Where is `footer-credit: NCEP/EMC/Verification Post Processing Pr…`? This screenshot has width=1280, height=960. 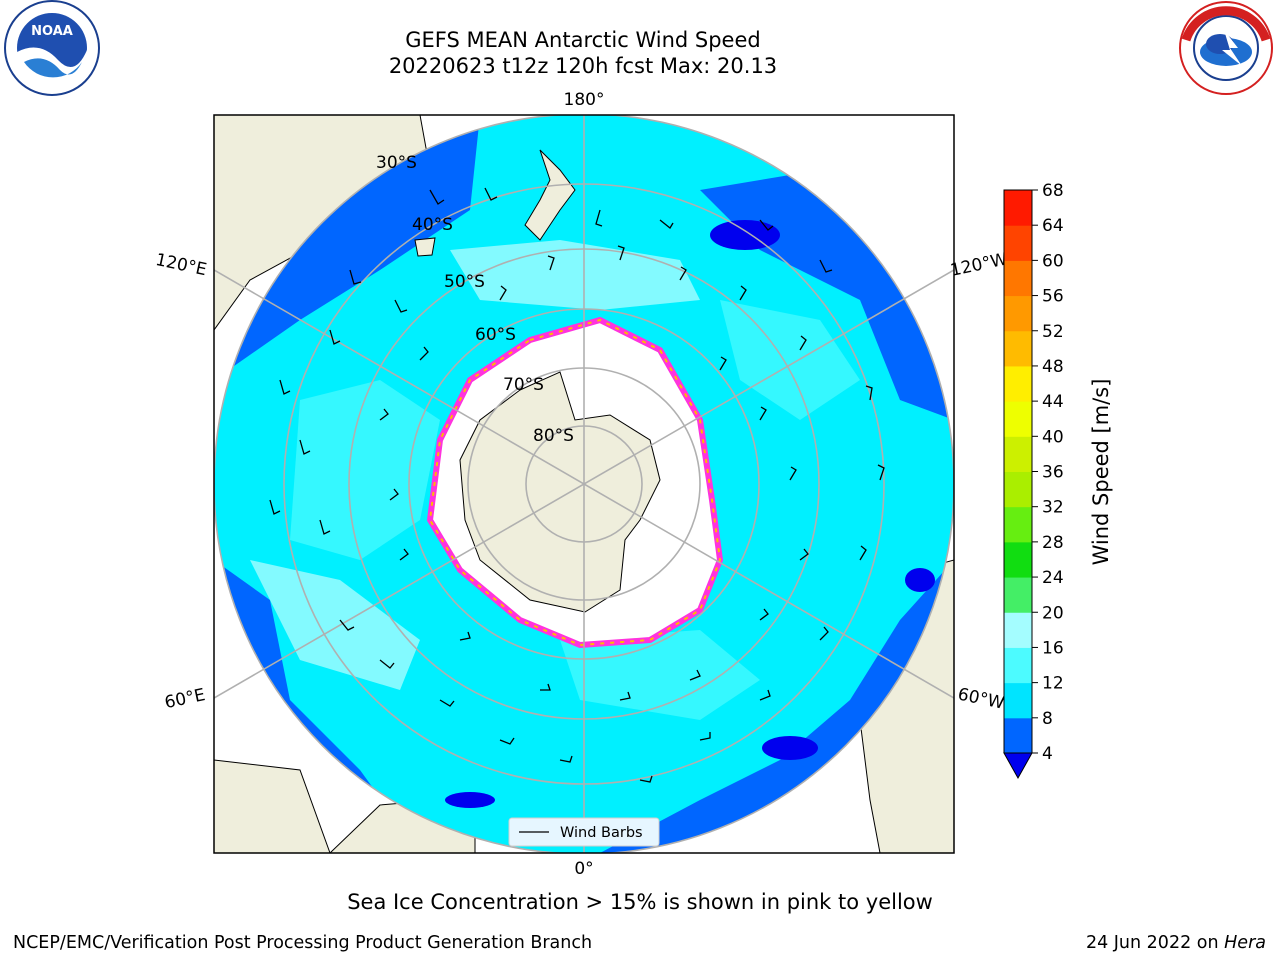
footer-credit: NCEP/EMC/Verification Post Processing Pr… is located at coordinates (303, 943).